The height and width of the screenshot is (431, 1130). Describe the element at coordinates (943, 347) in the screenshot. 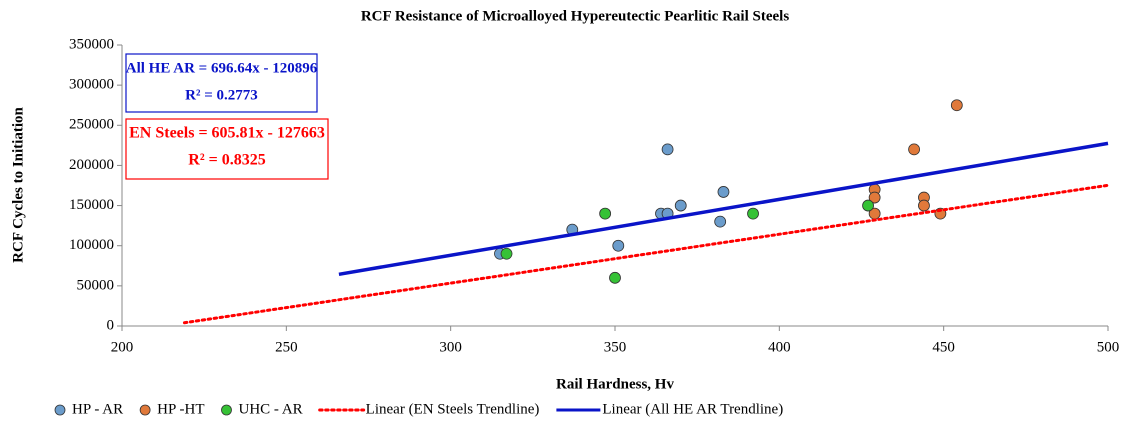

I see `x-tick-label: 450` at that location.